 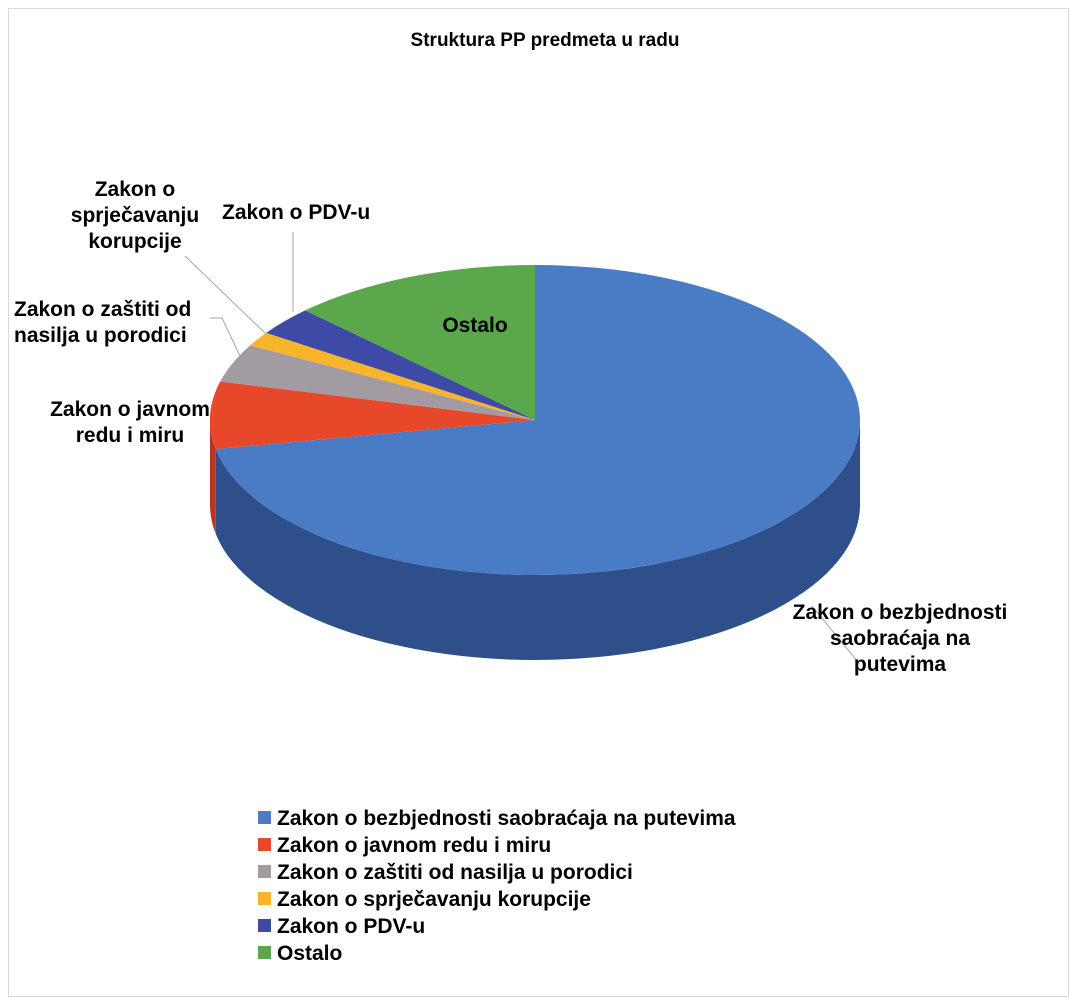 I want to click on legend-item: Zakon o PDV-u, so click(x=341, y=927).